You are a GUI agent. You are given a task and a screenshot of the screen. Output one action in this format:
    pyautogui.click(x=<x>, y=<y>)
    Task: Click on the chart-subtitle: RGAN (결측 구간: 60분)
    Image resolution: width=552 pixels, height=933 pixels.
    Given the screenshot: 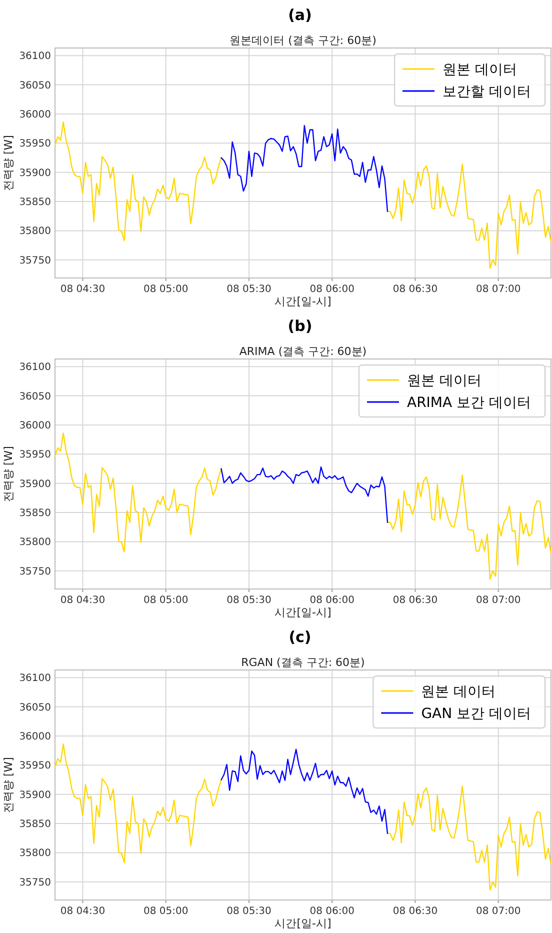 What is the action you would take?
    pyautogui.click(x=303, y=662)
    